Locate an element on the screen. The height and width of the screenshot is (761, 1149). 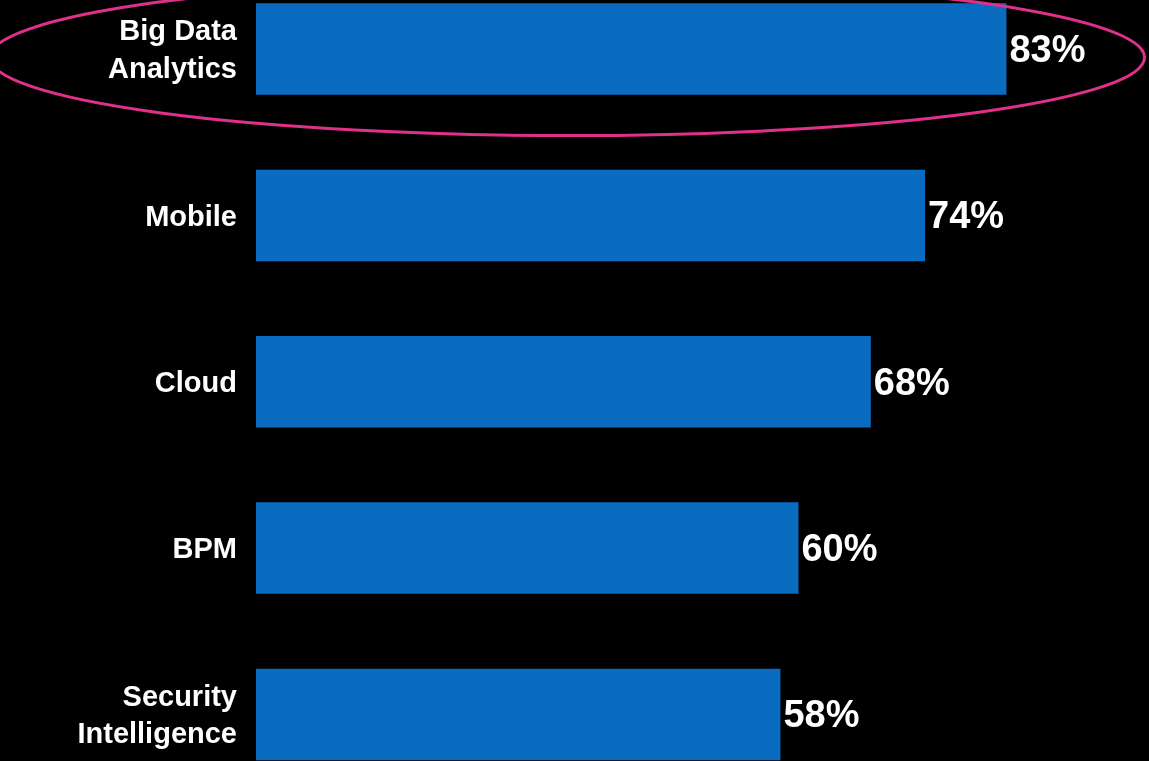
y-tick-label: Cloud is located at coordinates (195, 381).